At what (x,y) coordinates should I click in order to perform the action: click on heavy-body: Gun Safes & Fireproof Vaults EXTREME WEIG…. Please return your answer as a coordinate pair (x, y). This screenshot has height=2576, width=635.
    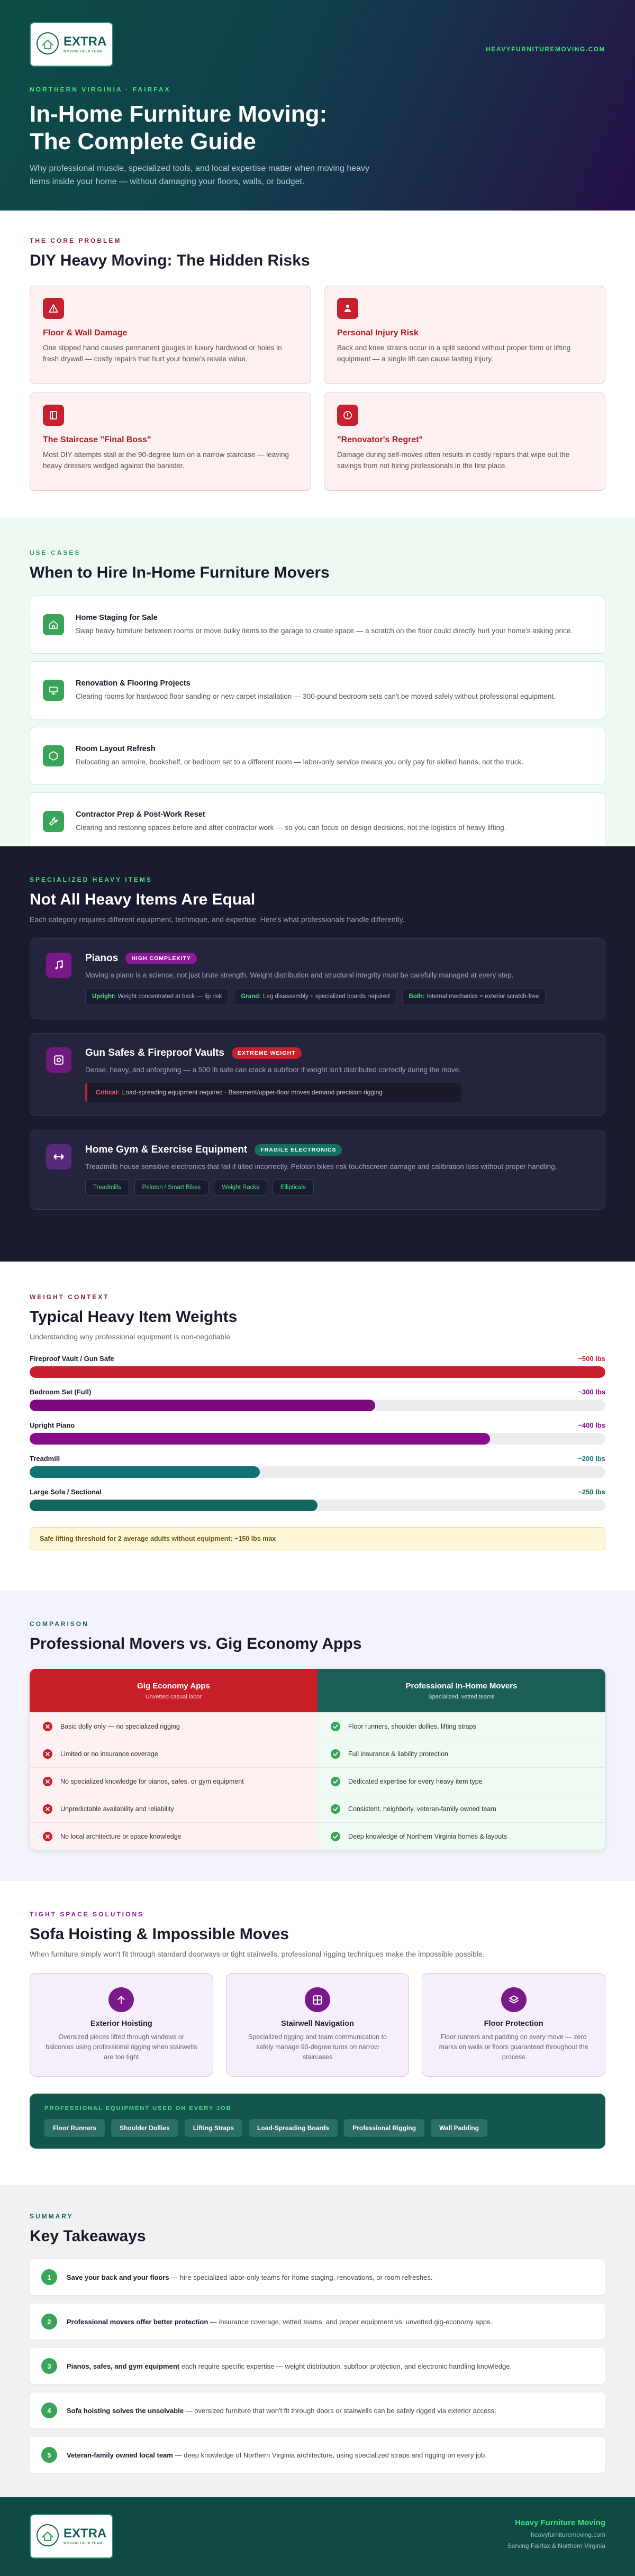
    Looking at the image, I should click on (273, 1074).